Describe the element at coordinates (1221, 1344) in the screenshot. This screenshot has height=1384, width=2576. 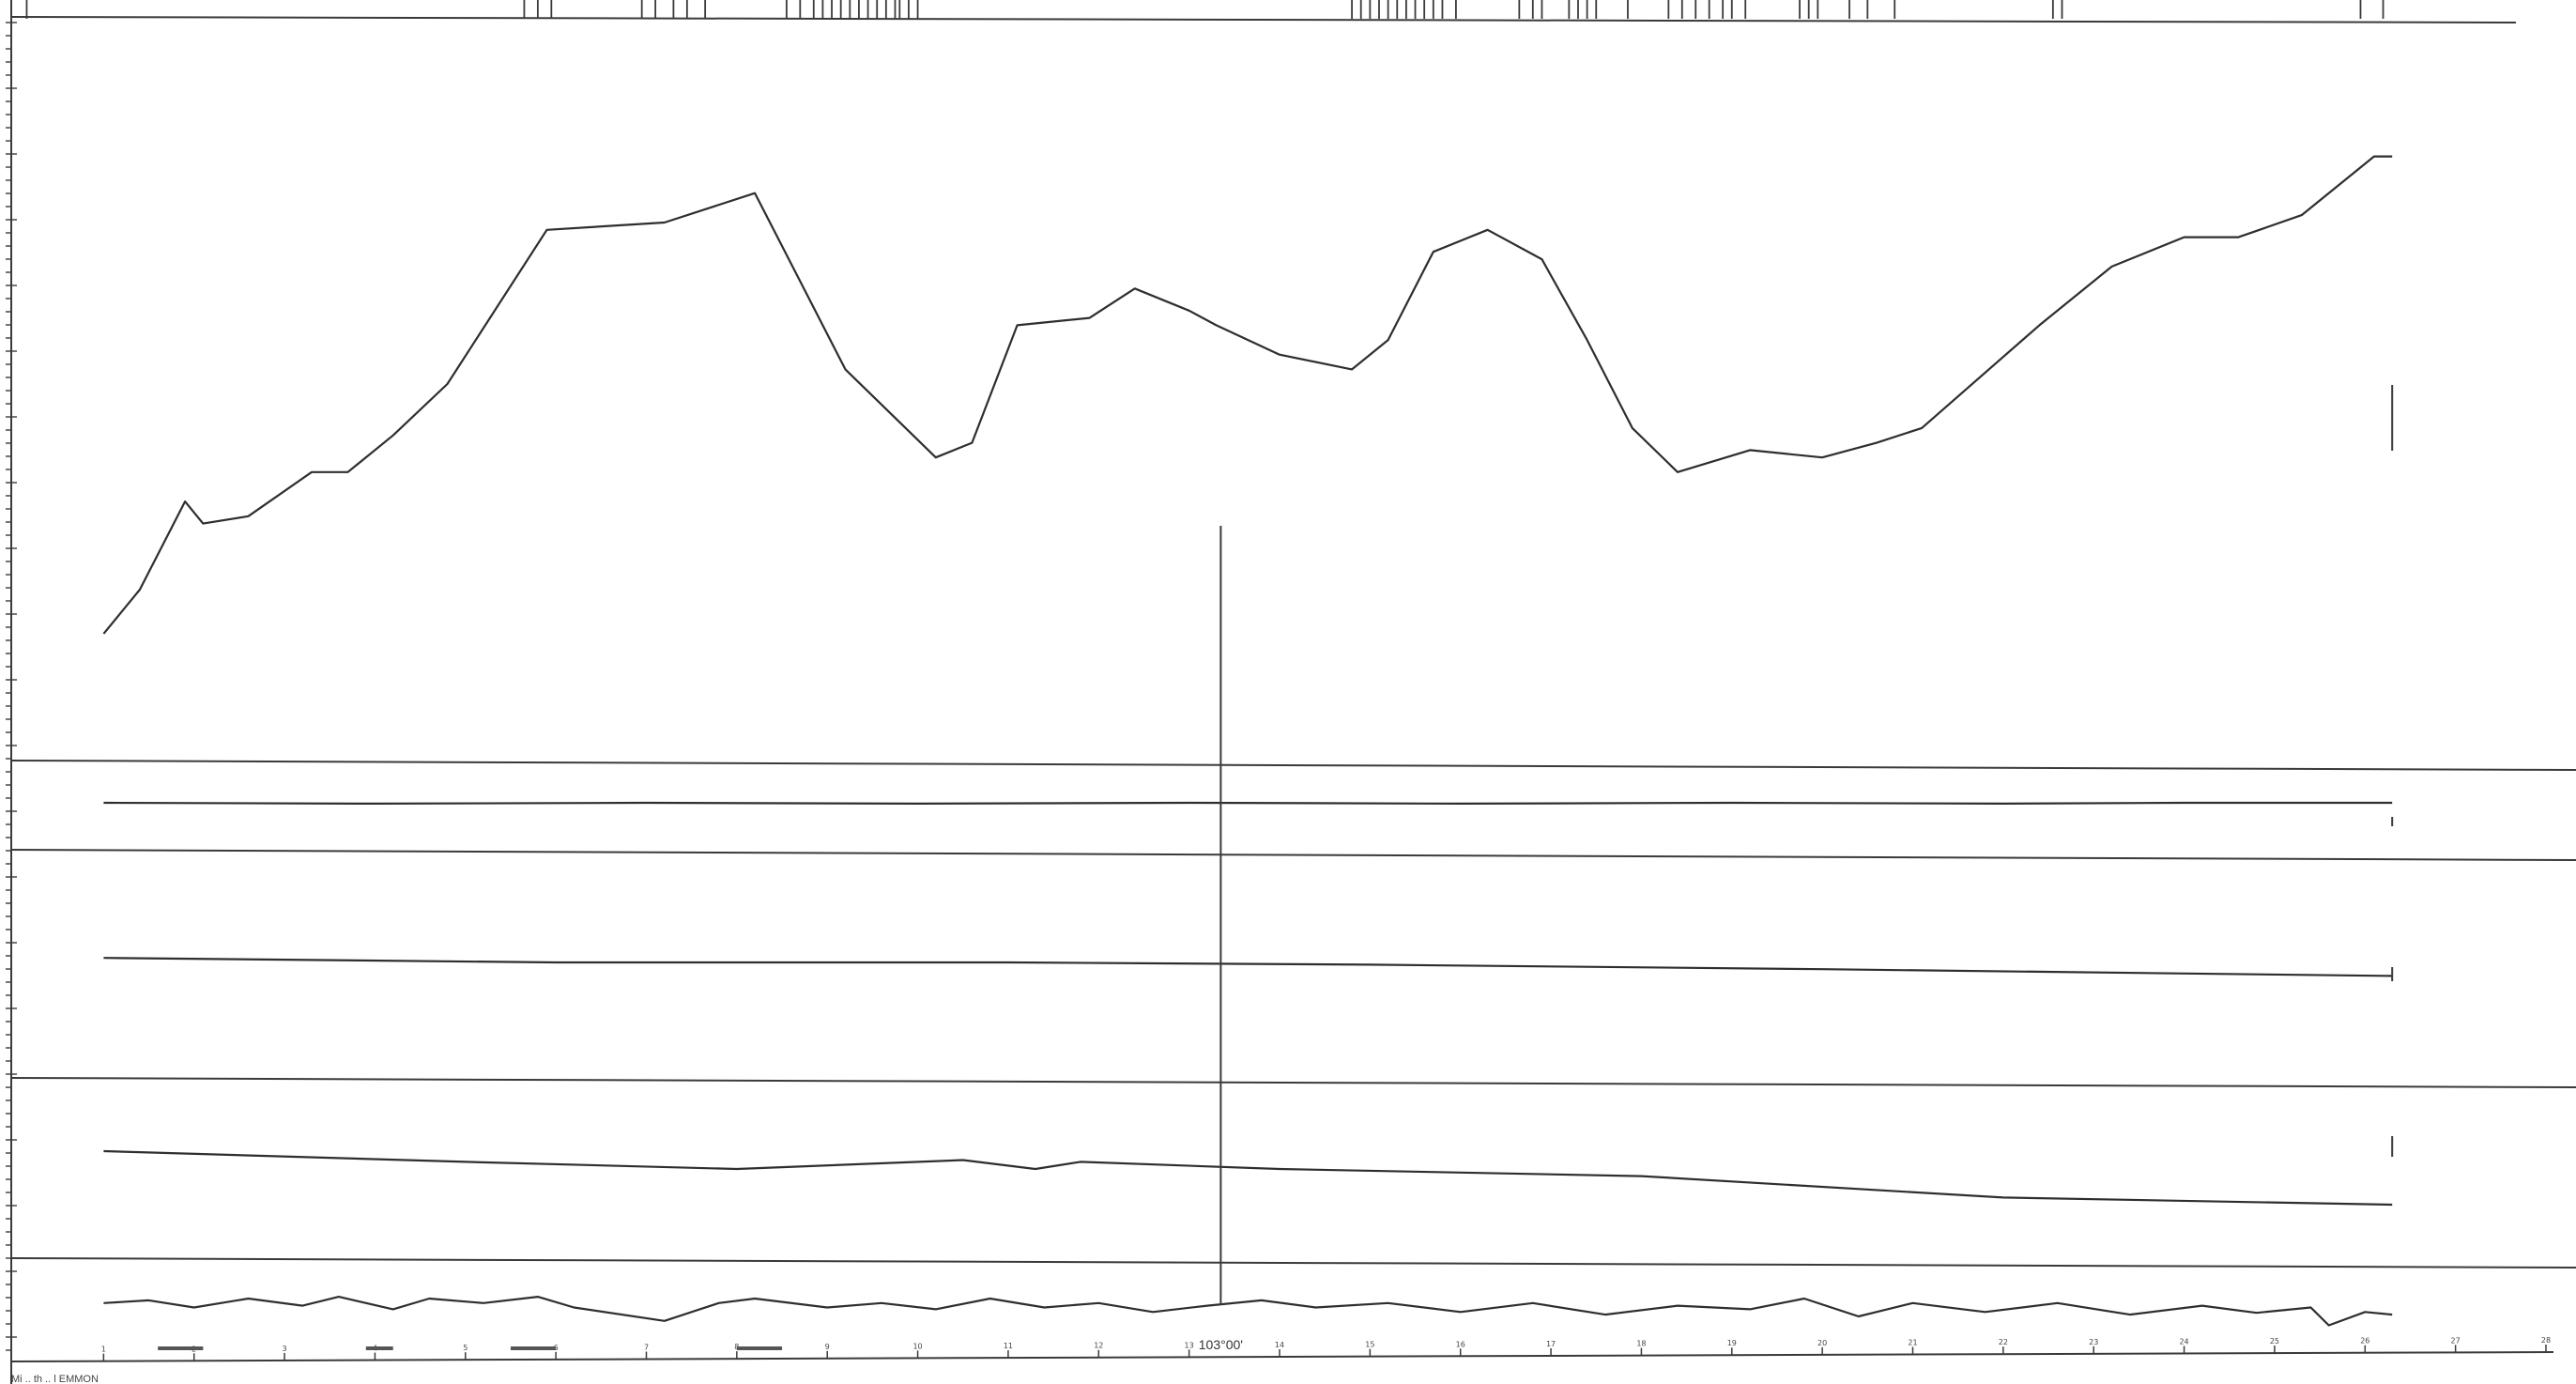
I see `annotation-label: 103°00'` at that location.